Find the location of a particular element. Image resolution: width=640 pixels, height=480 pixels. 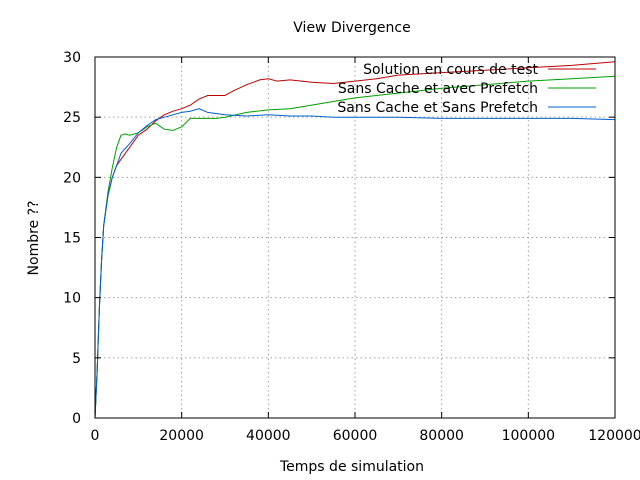

x-tick-label: 40000 is located at coordinates (268, 436).